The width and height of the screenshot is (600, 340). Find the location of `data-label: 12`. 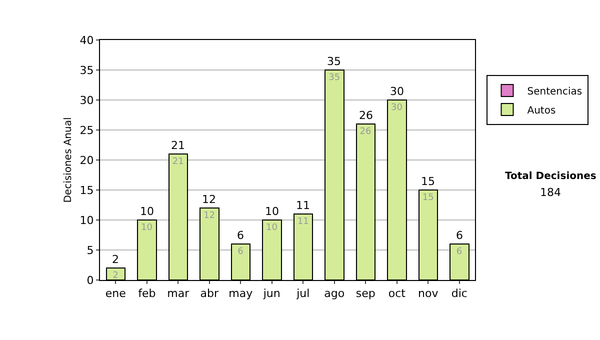

data-label: 12 is located at coordinates (210, 216).